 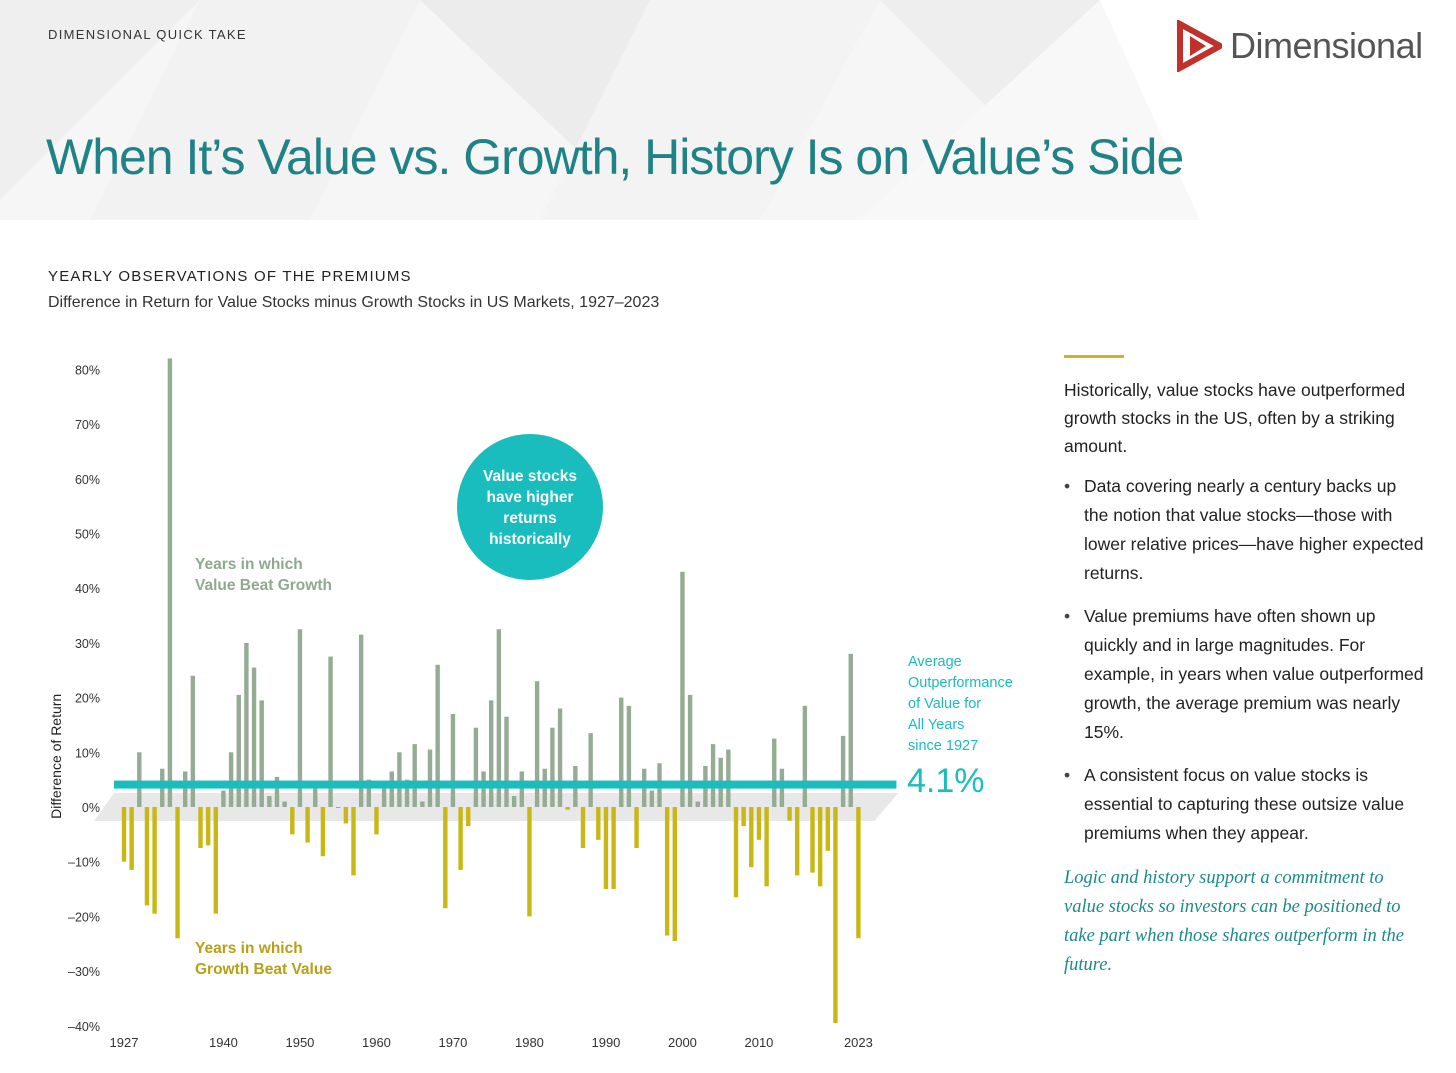 What do you see at coordinates (91, 808) in the screenshot?
I see `y-tick-label: 0%` at bounding box center [91, 808].